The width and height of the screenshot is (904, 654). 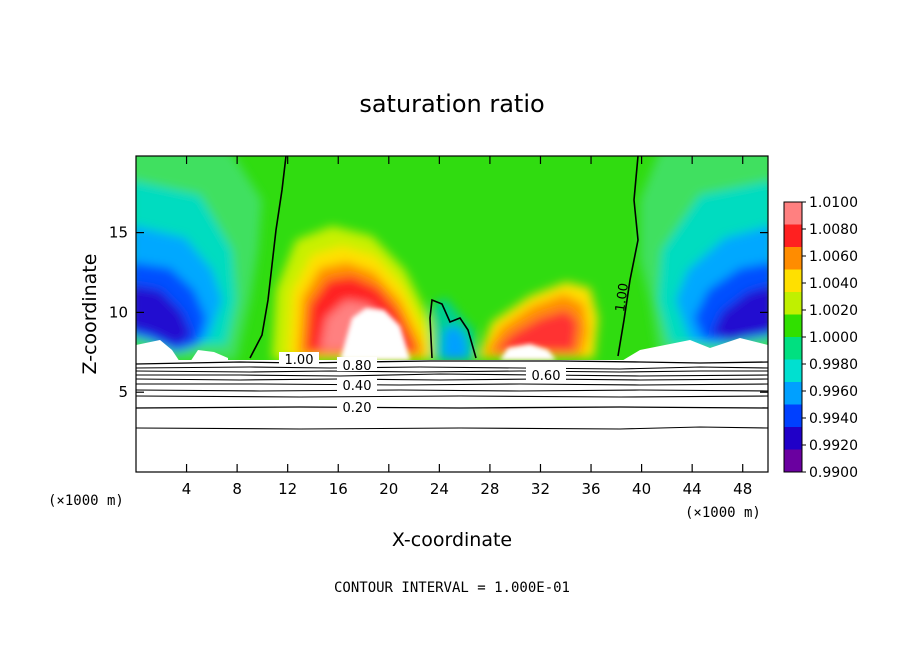 I want to click on colorbar-label: 0.9940, so click(x=833, y=419).